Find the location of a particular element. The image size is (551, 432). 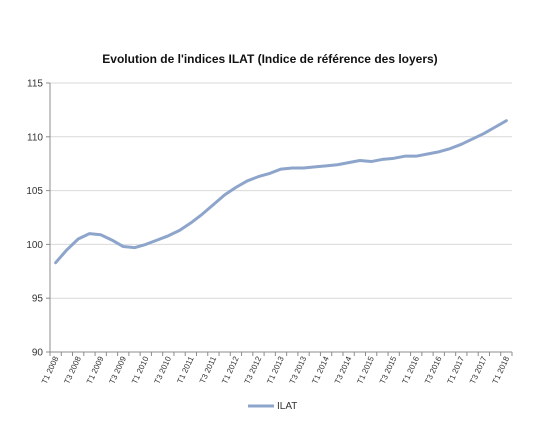

x-tick-label: T1 2015 is located at coordinates (365, 370).